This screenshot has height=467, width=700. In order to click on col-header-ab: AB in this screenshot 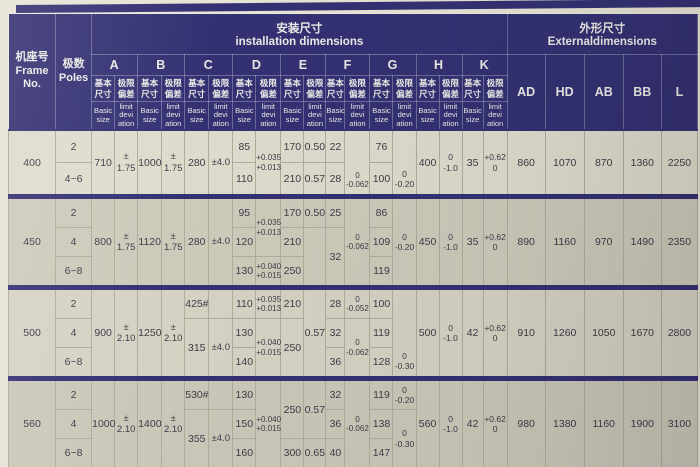, I will do `click(603, 92)`.